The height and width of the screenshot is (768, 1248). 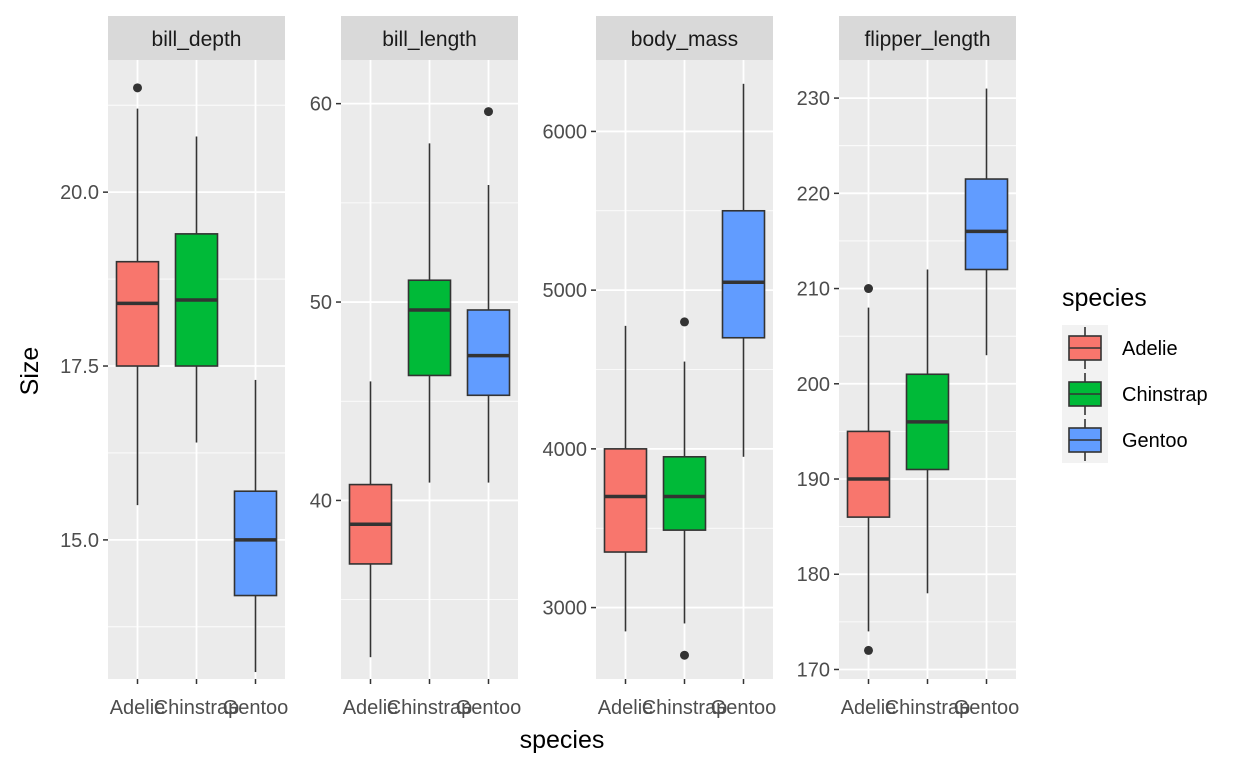 I want to click on y-tick-label: 40, so click(x=321, y=501).